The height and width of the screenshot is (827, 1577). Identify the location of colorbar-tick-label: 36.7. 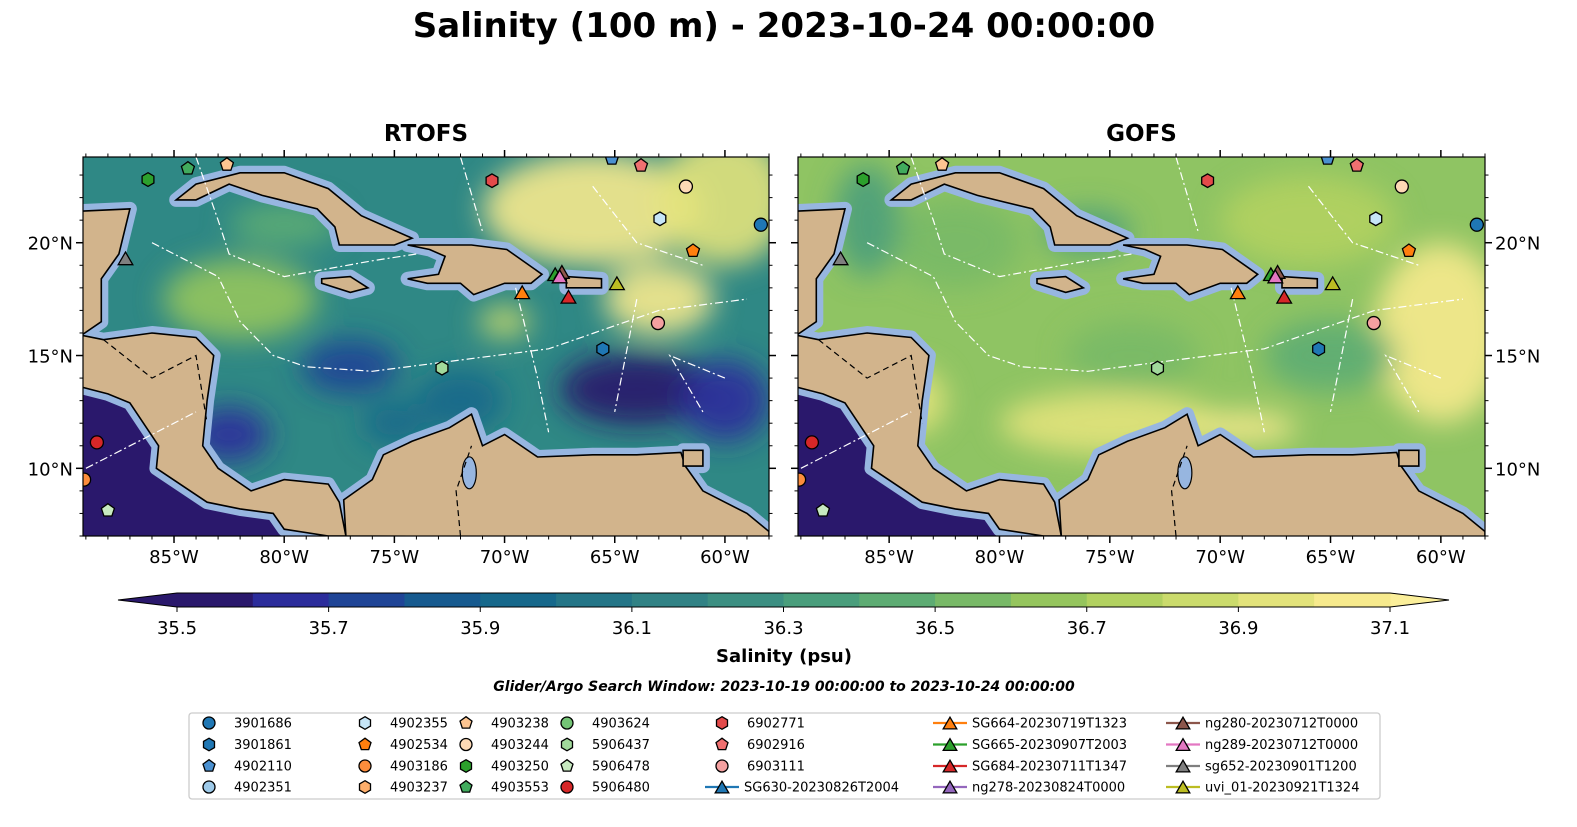
(1087, 628).